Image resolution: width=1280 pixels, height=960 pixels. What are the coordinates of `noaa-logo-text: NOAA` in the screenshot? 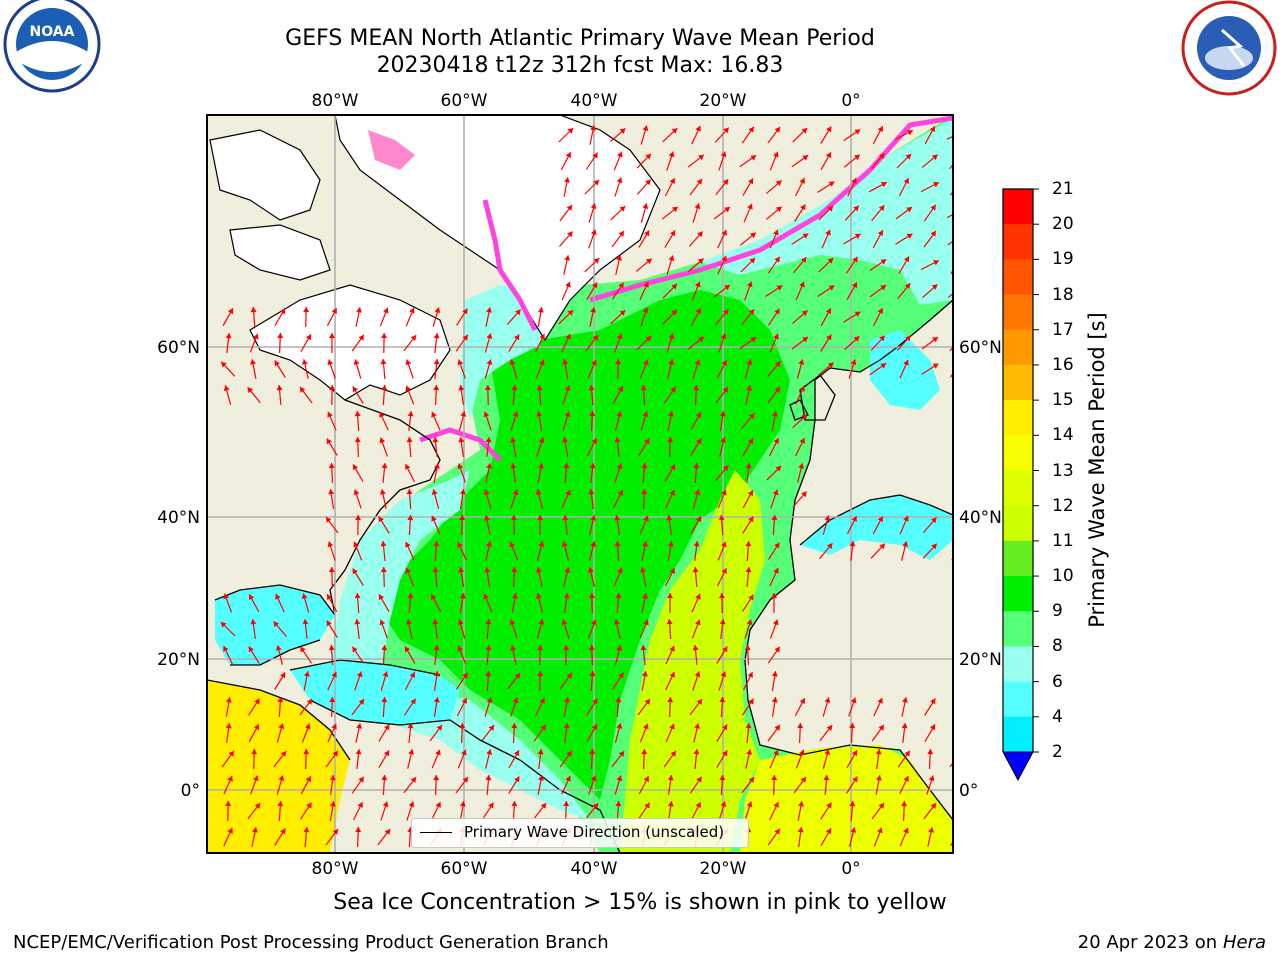 It's located at (52, 32).